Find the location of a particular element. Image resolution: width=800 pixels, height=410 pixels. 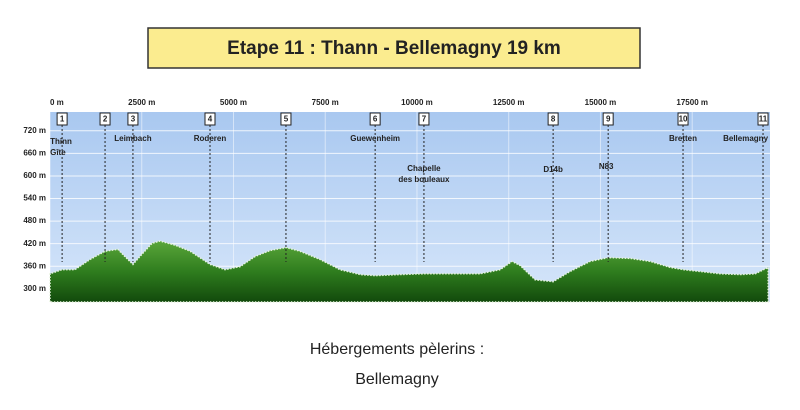

y-tick-label: 540 m is located at coordinates (34, 198).